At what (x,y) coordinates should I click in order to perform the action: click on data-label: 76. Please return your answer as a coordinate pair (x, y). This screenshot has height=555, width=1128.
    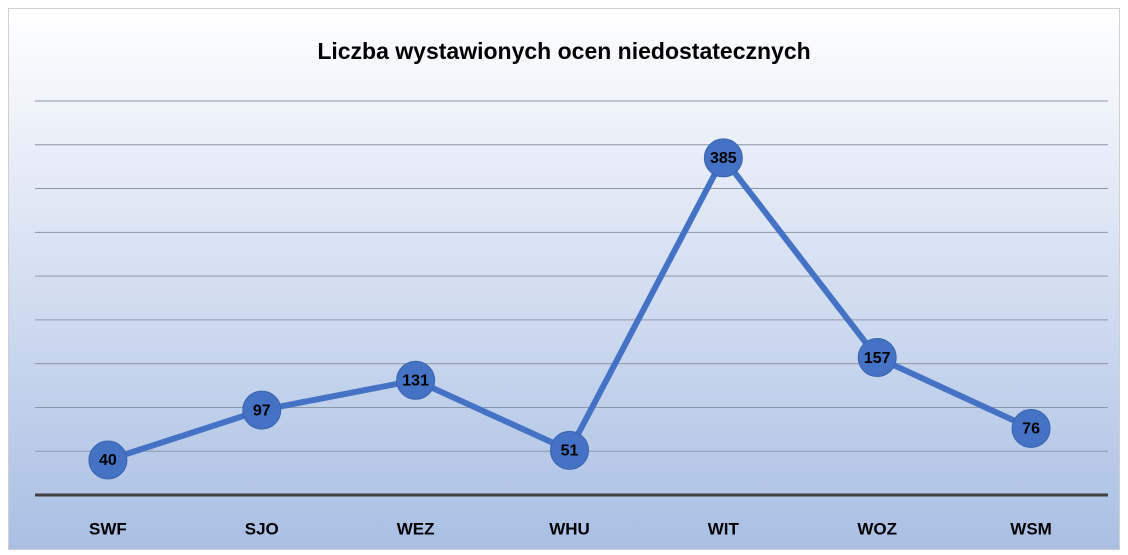
    Looking at the image, I should click on (1031, 429).